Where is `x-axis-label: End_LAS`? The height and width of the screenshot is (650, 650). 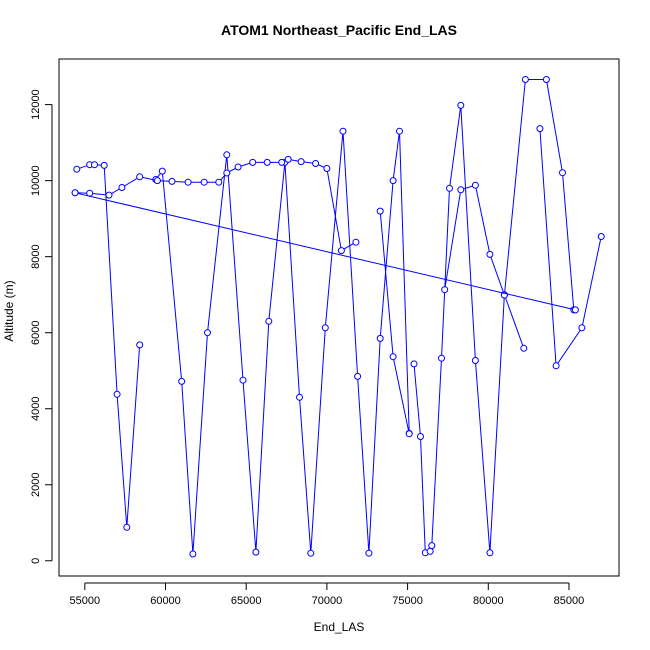
x-axis-label: End_LAS is located at coordinates (339, 627).